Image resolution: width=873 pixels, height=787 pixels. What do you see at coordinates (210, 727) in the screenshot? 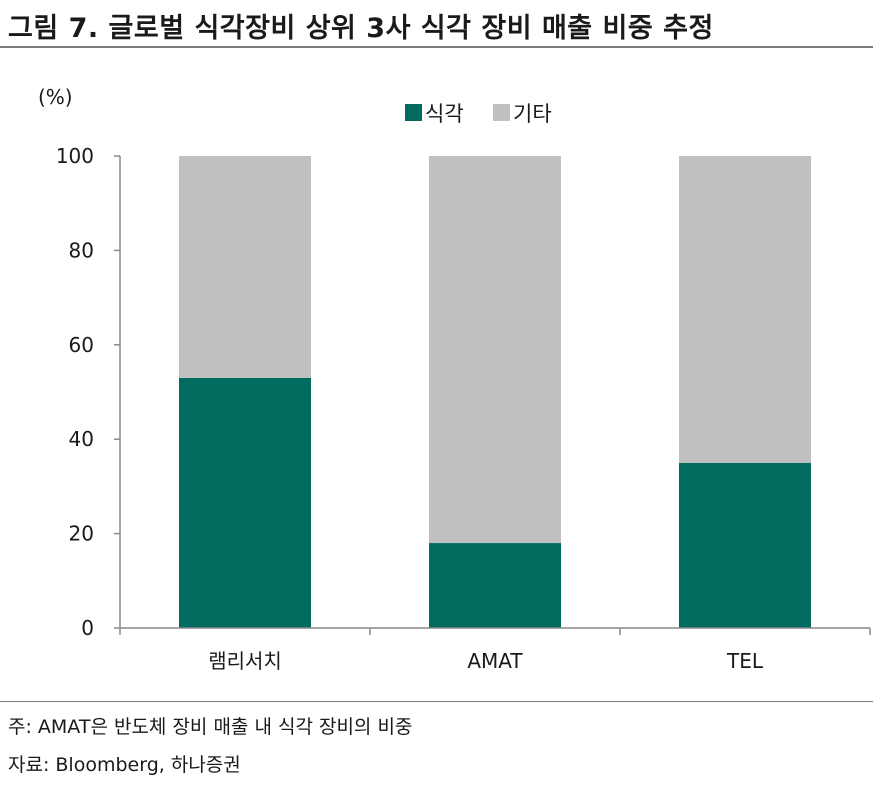
I see `chart-note: 주: AMAT은 반도체 장비 매출 내 식각 장비의 비중` at bounding box center [210, 727].